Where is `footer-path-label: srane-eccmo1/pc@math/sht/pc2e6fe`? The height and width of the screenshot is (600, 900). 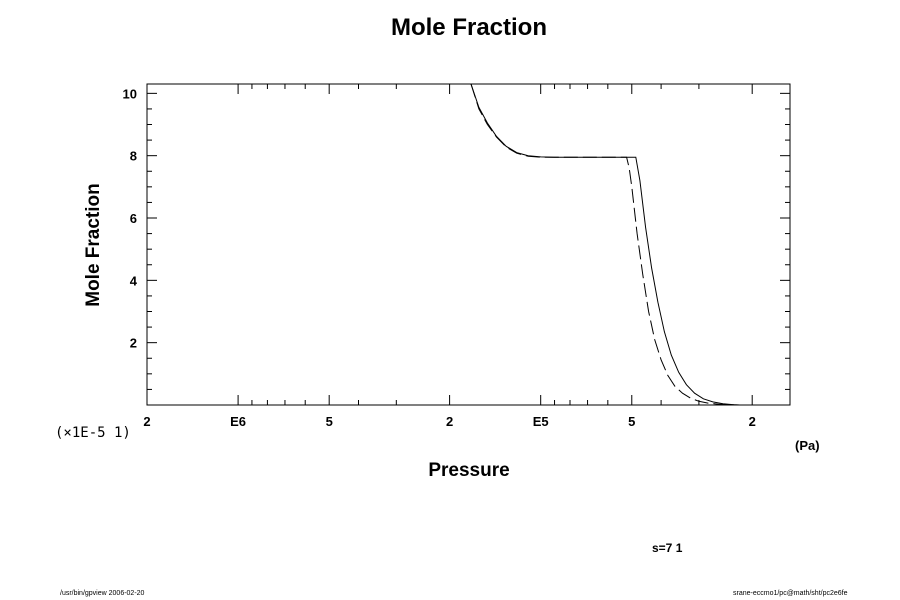 footer-path-label: srane-eccmo1/pc@math/sht/pc2e6fe is located at coordinates (790, 593).